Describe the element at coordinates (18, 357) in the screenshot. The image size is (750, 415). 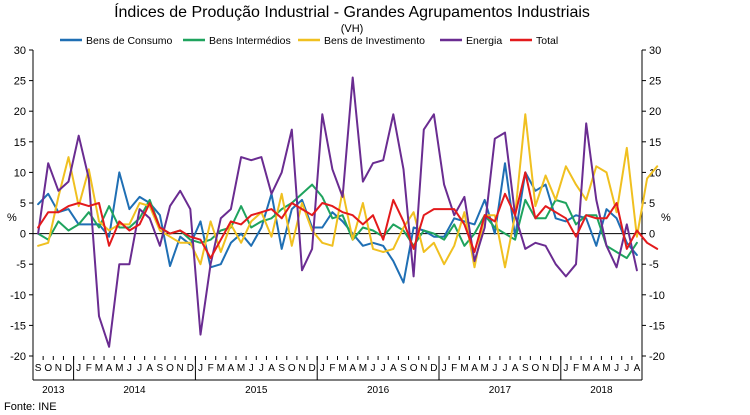
I see `y-tick-label-left: -20` at that location.